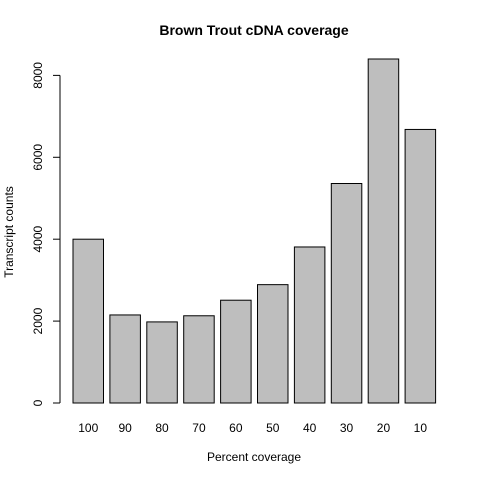  I want to click on x-tick-label: 20, so click(384, 428).